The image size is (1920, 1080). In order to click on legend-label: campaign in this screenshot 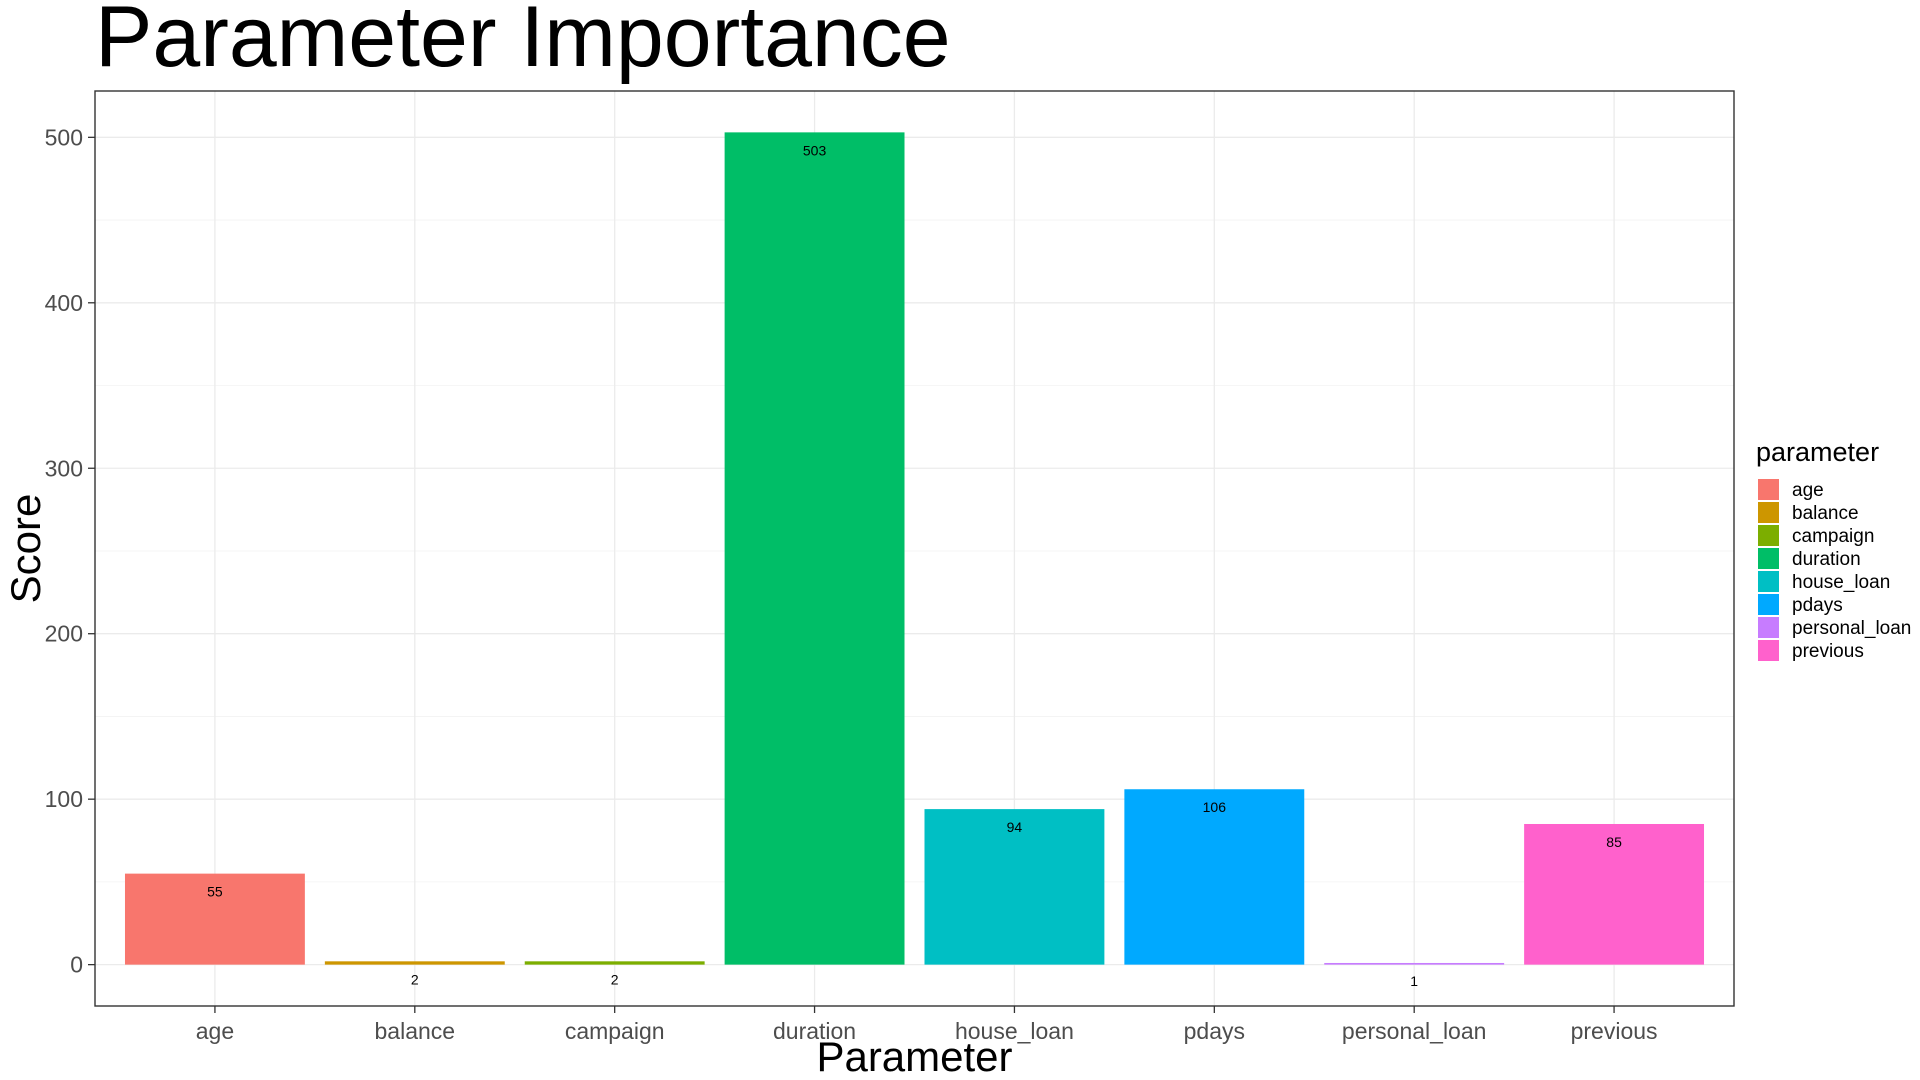, I will do `click(1833, 536)`.